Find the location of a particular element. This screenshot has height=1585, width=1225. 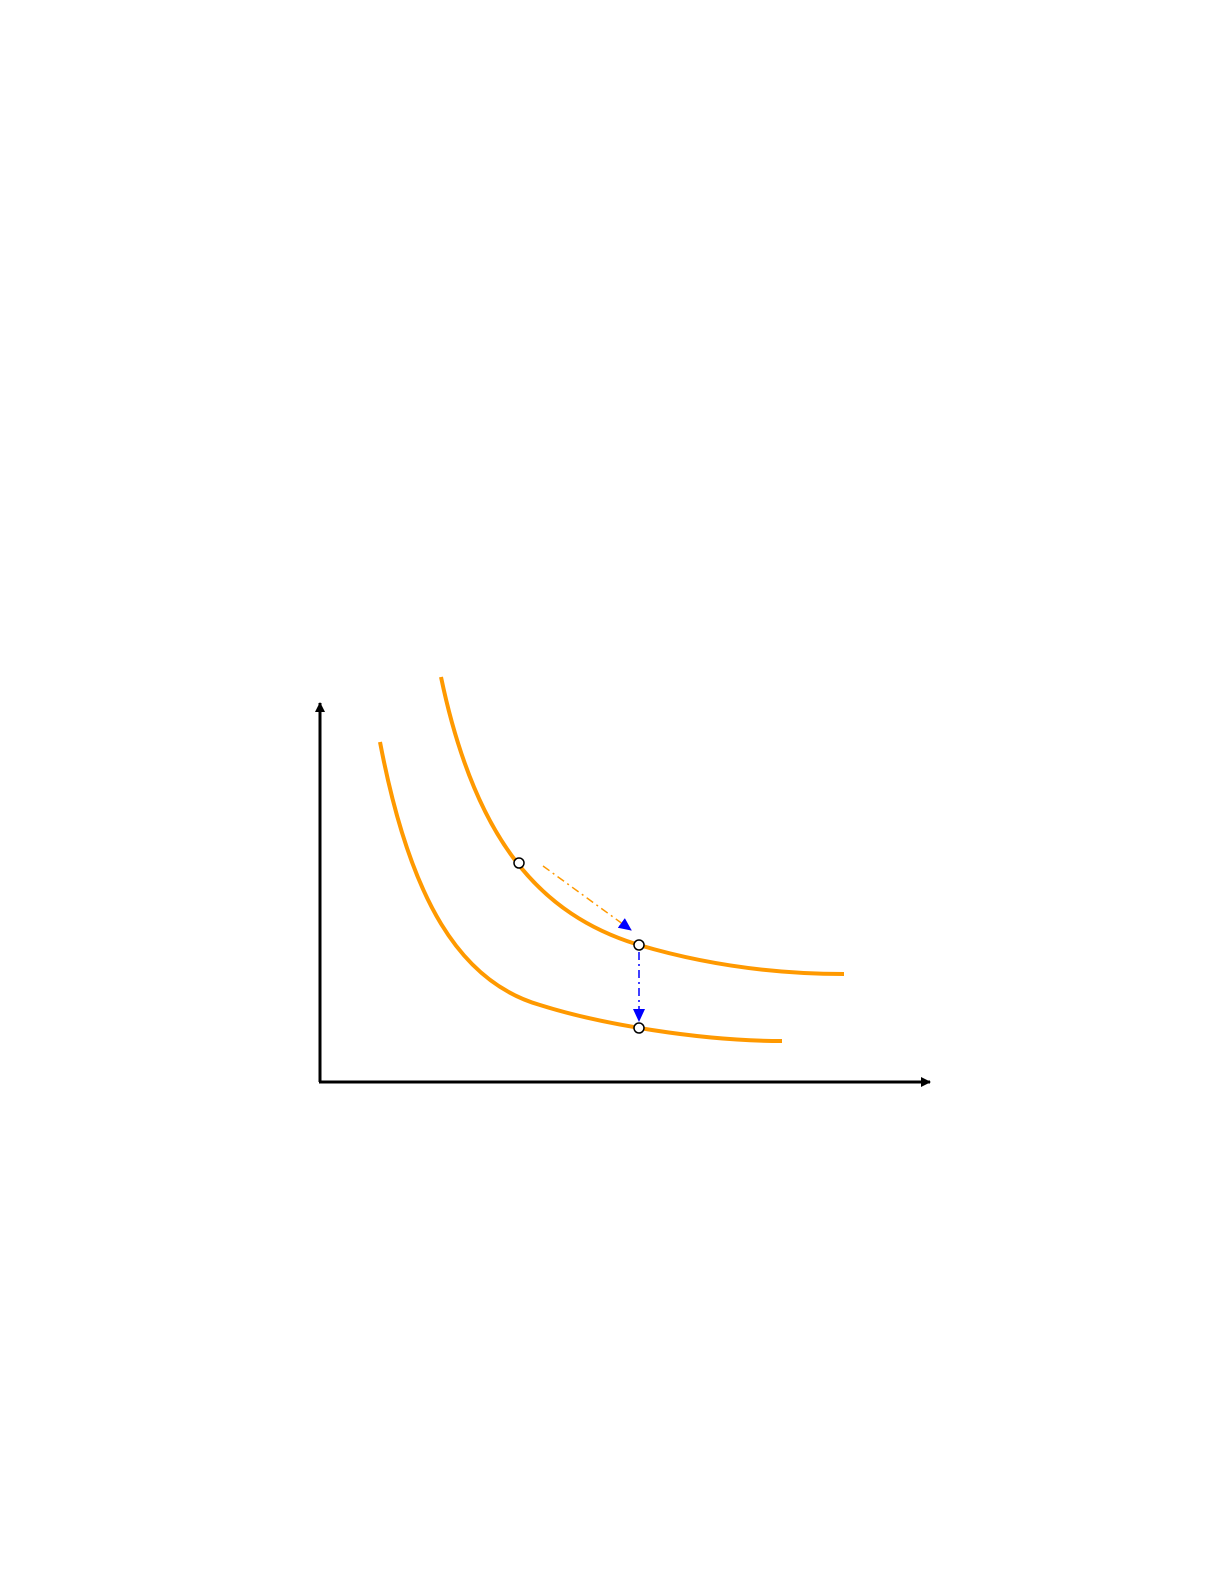

point-a is located at coordinates (519, 863).